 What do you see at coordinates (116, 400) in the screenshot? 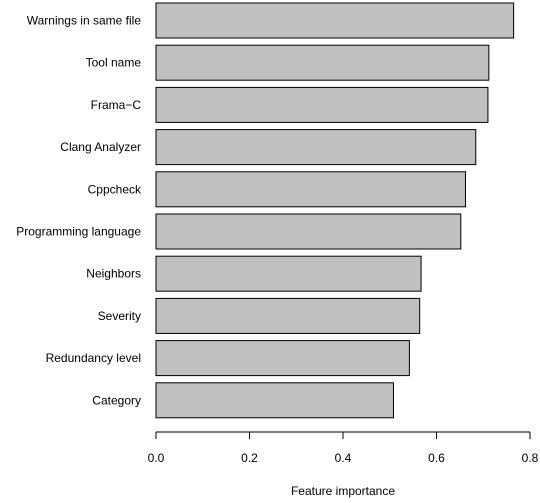
I see `category-label: Category` at bounding box center [116, 400].